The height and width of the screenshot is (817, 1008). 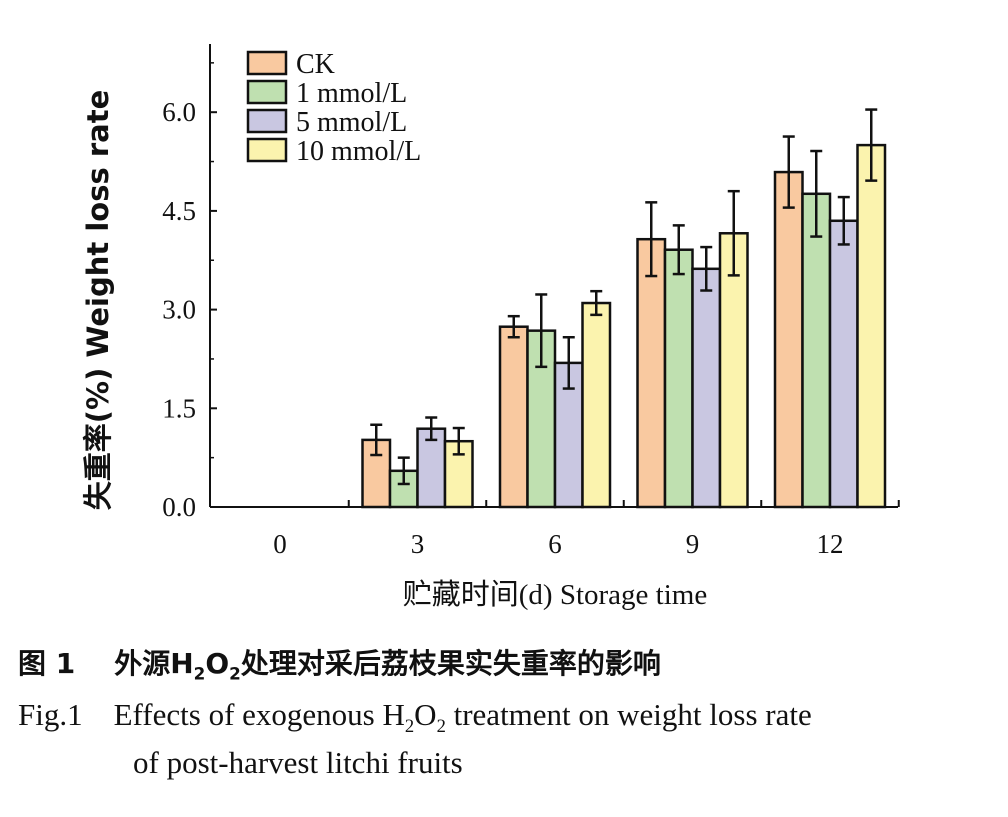 I want to click on y-tick-label: 6.0, so click(x=179, y=112).